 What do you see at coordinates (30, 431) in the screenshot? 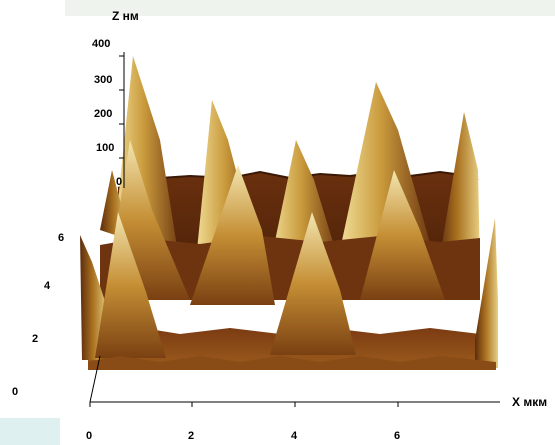
I see `corner-tint` at bounding box center [30, 431].